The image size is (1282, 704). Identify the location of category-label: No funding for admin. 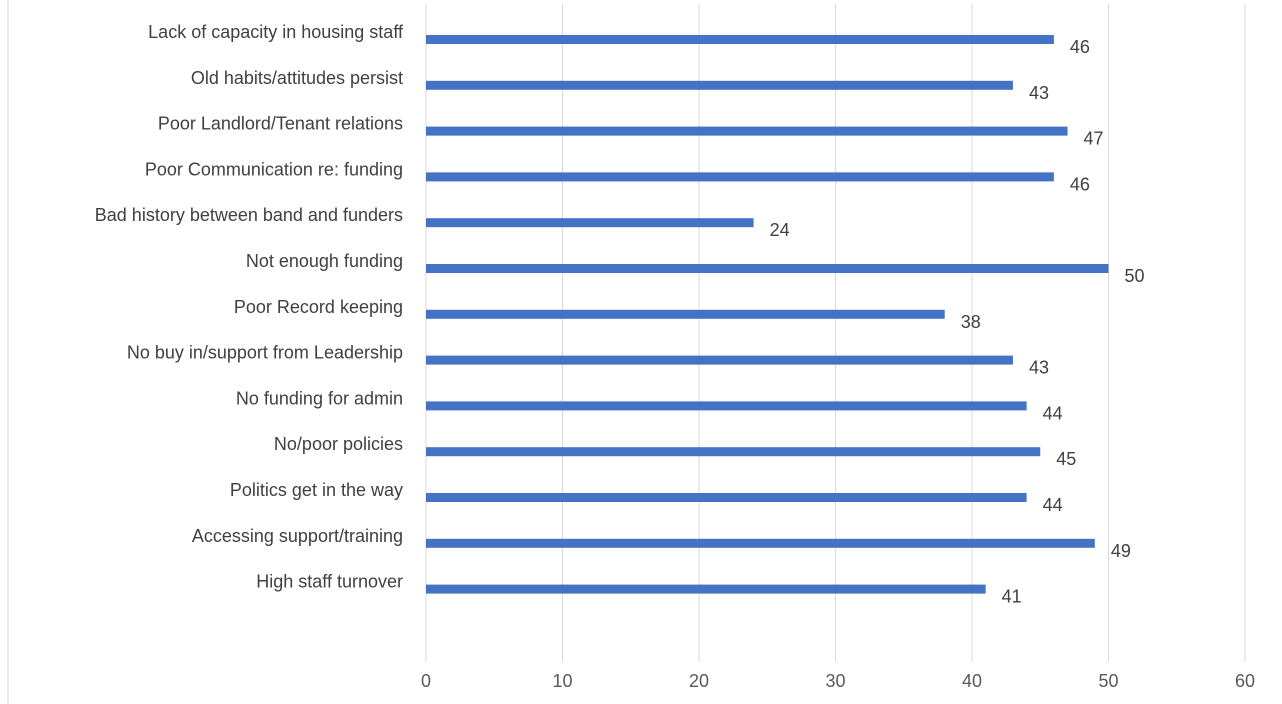
(319, 398).